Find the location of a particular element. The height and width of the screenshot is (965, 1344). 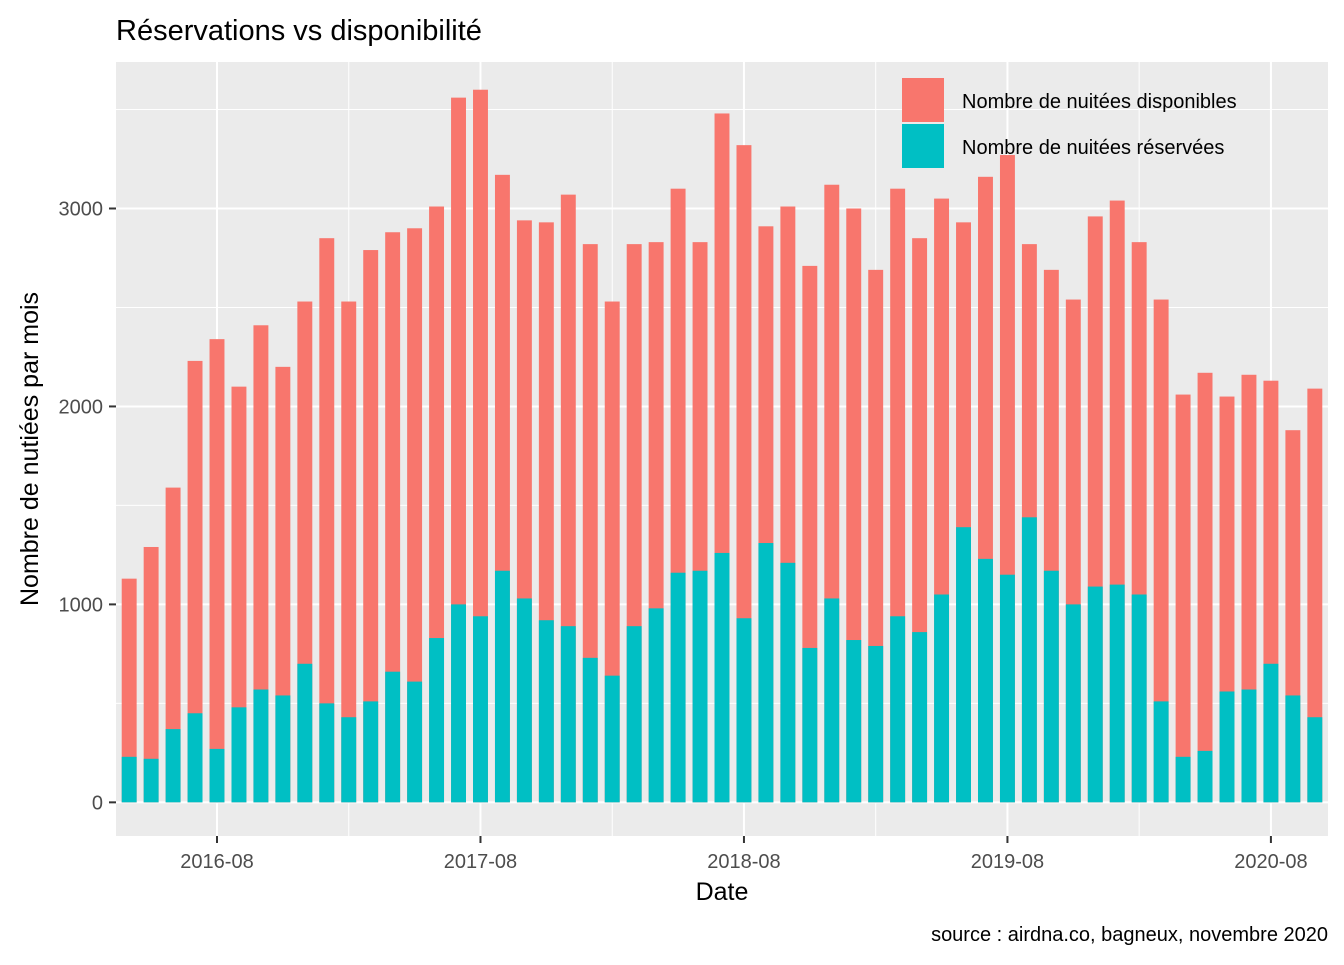

y-tick-label: 2000 is located at coordinates (81, 407).